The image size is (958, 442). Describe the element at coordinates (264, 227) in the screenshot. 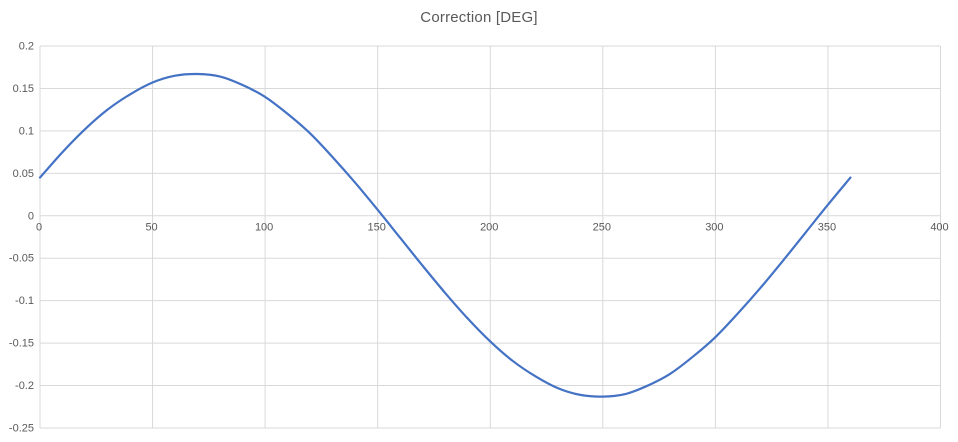

I see `x-tick-label: 100` at that location.